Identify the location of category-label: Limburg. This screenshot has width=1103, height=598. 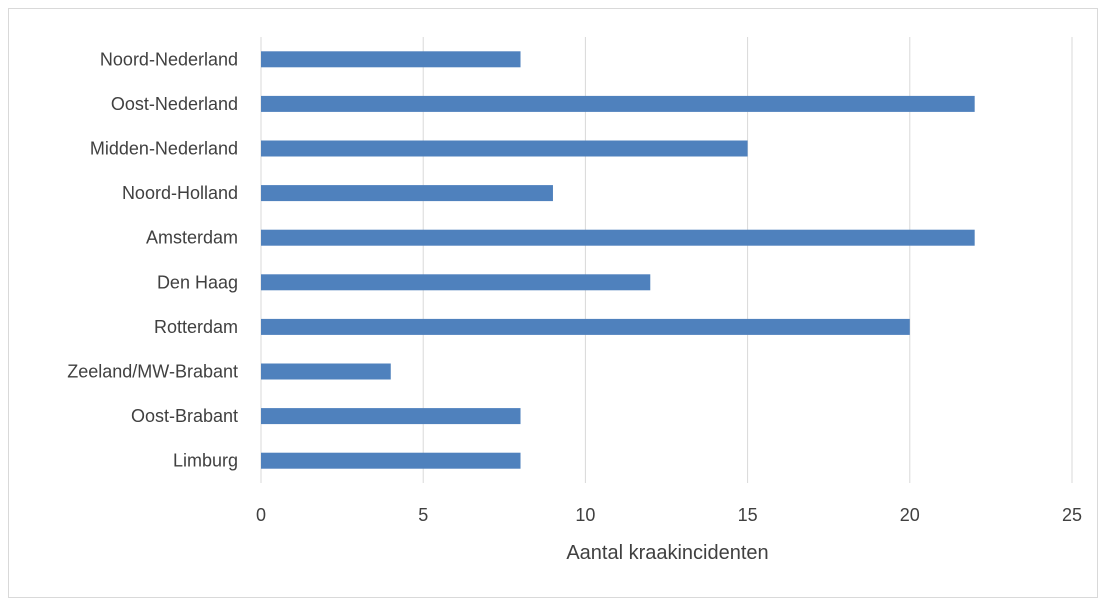
(205, 461).